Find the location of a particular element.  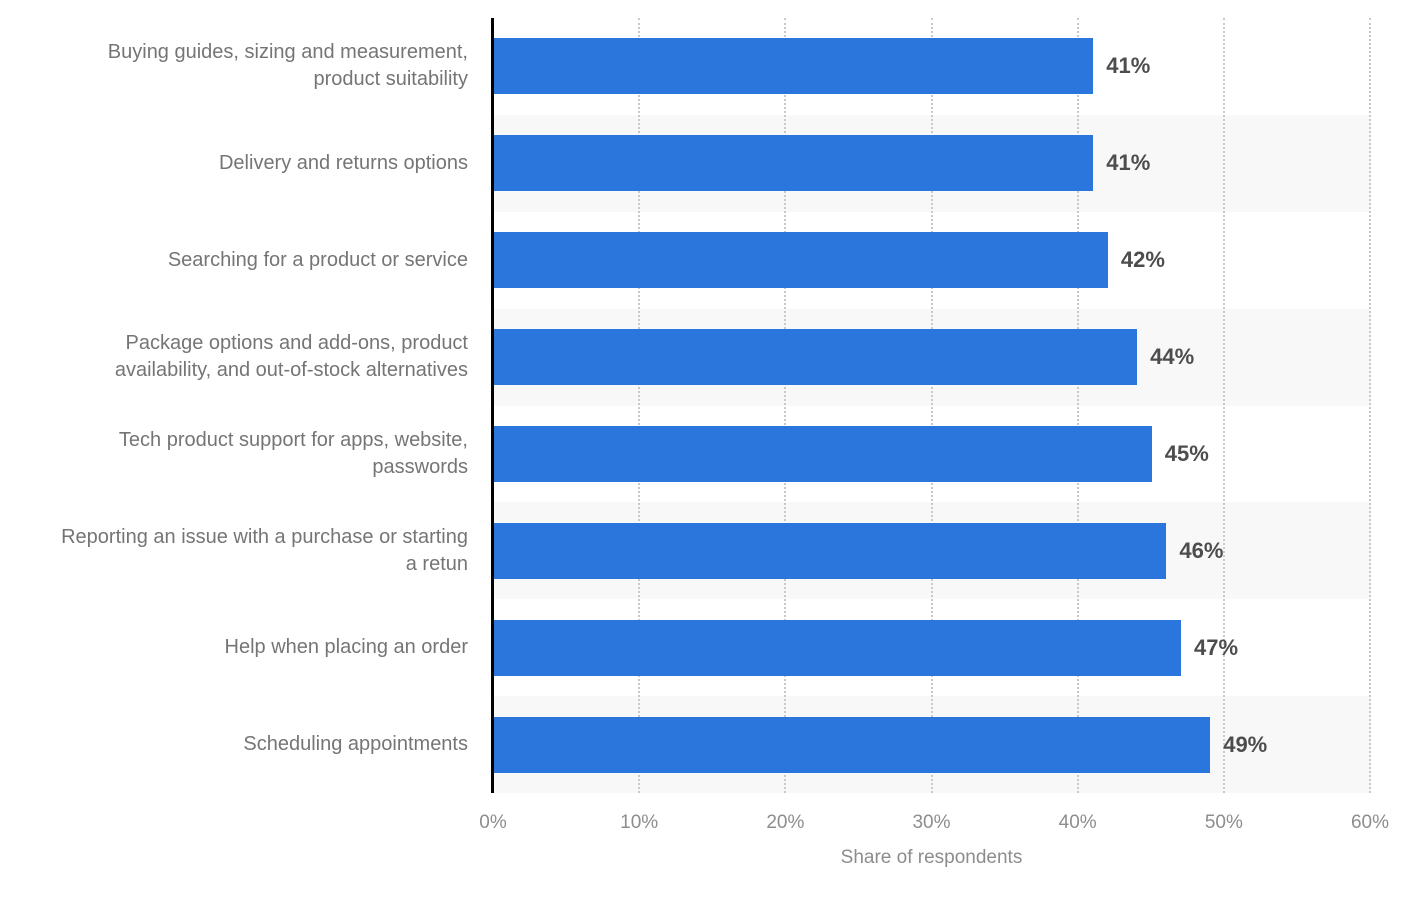

value-label: 46% is located at coordinates (1201, 550).